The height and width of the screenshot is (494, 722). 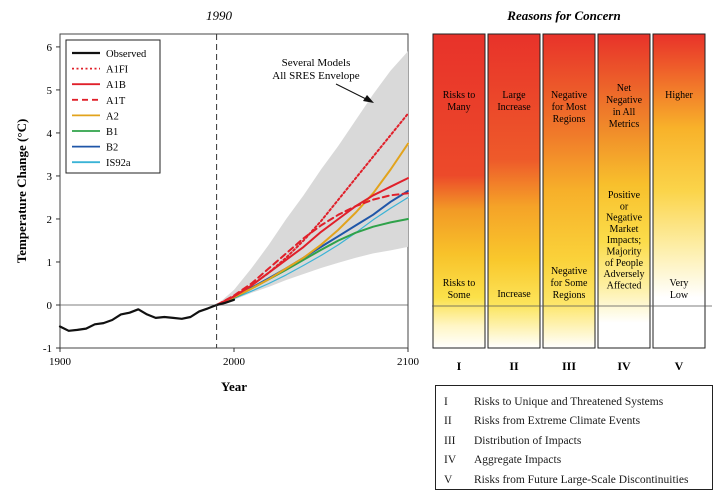 What do you see at coordinates (408, 362) in the screenshot?
I see `x-tick-label: 2100` at bounding box center [408, 362].